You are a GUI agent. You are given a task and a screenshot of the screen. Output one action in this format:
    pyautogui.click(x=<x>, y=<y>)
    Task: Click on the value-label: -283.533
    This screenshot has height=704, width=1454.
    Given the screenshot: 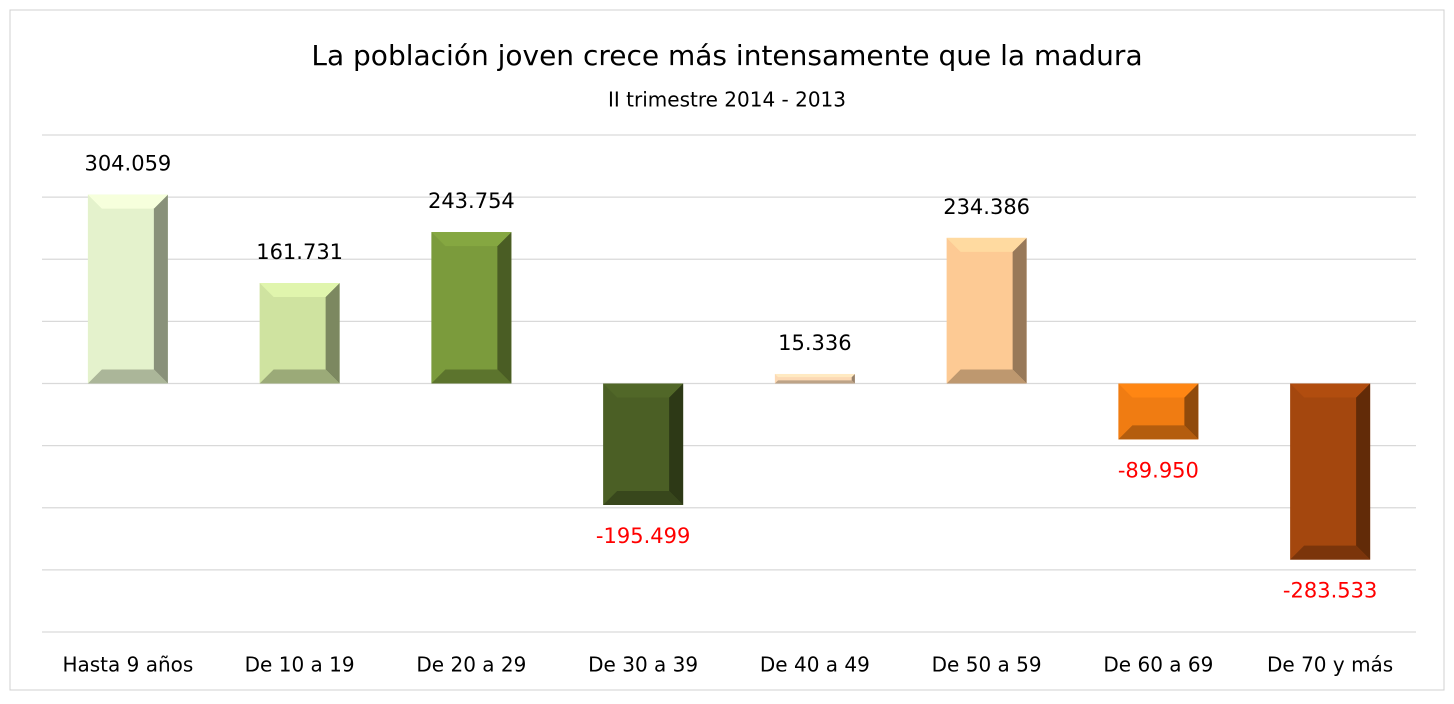 What is the action you would take?
    pyautogui.click(x=1330, y=591)
    